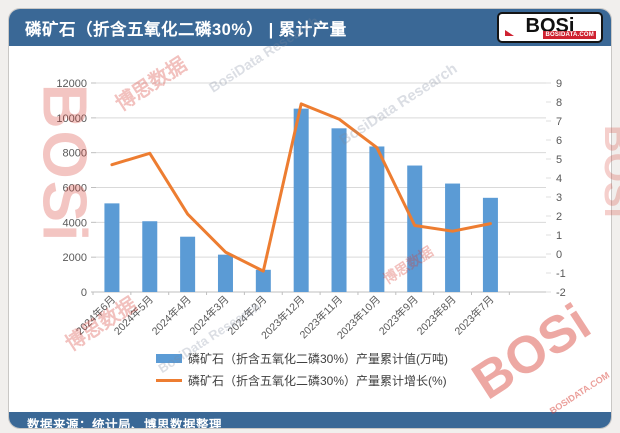  I want to click on legend-line-label: 磷矿石（折含五氧化二磷30%）产量累计增长(%), so click(317, 381).